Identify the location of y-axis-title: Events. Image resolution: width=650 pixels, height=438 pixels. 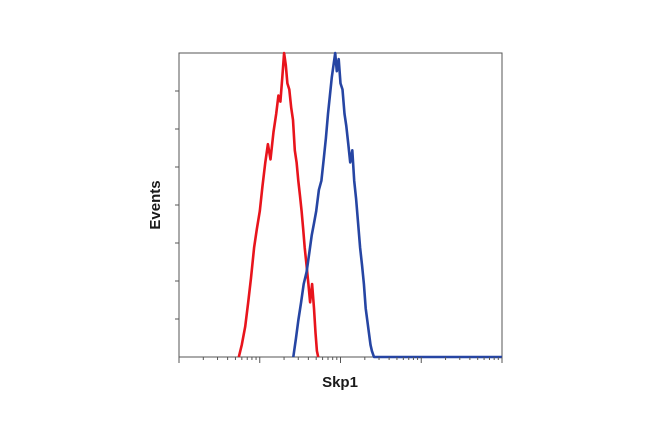
(155, 204).